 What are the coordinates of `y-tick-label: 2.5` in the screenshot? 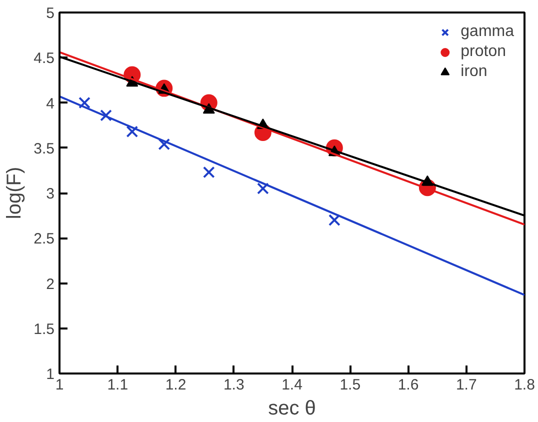 It's located at (44, 239).